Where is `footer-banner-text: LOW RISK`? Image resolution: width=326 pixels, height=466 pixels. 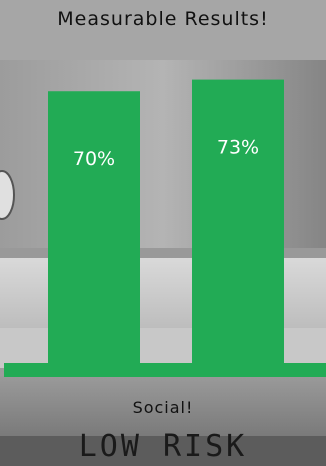 footer-banner-text: LOW RISK is located at coordinates (163, 446).